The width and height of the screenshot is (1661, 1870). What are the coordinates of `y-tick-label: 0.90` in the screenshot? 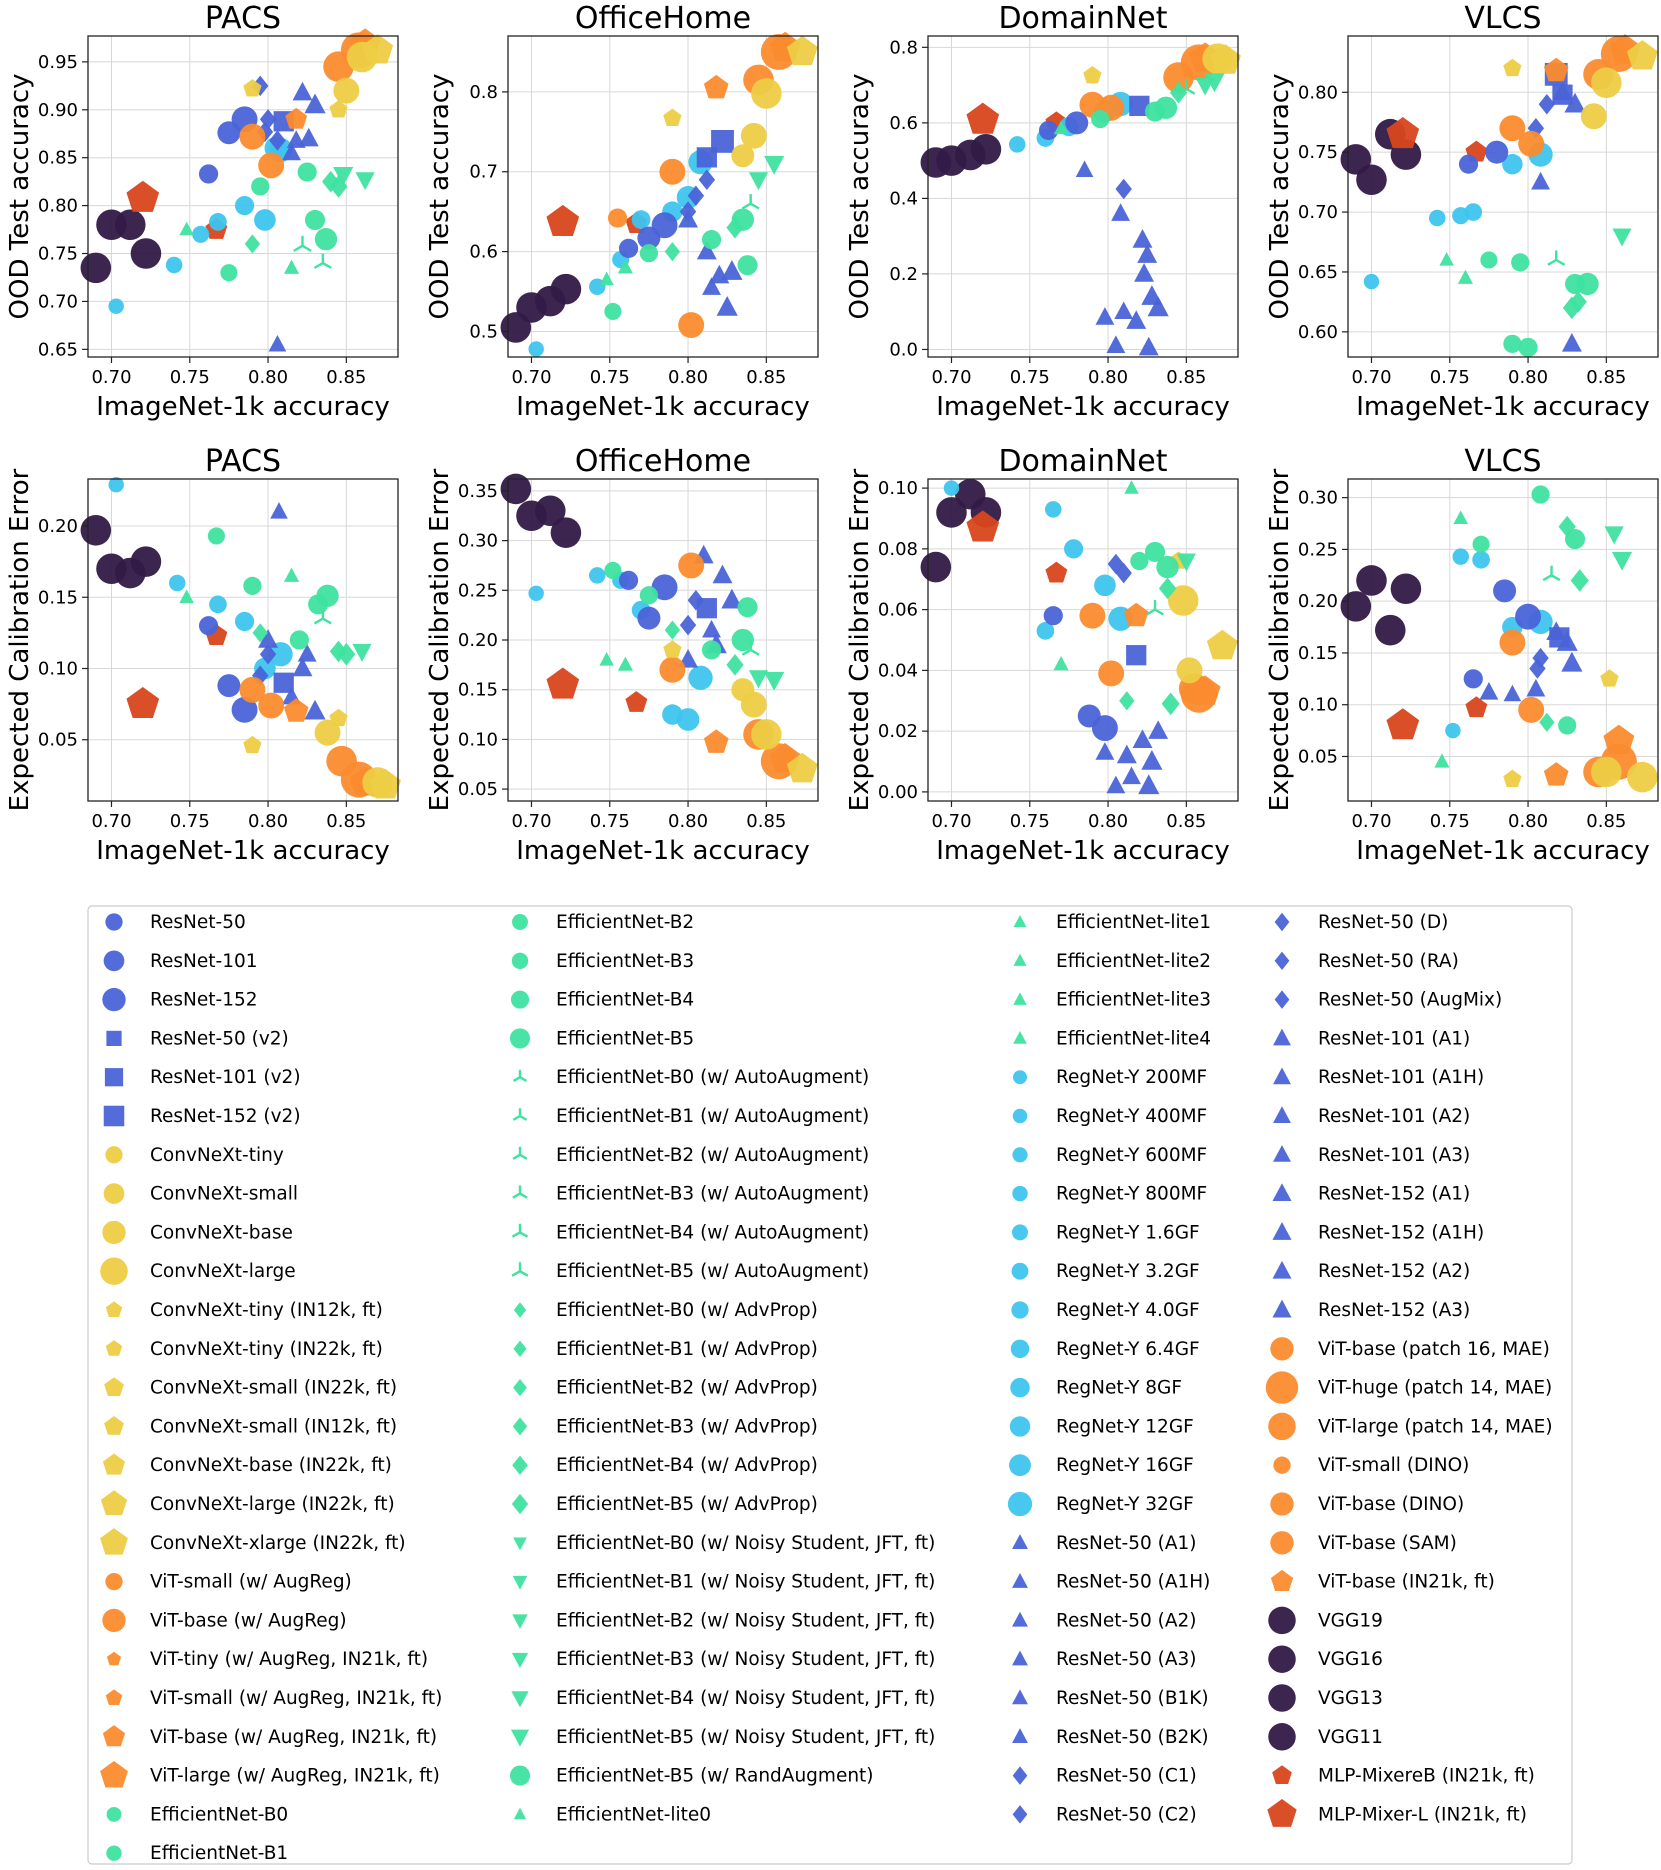 It's located at (58, 110).